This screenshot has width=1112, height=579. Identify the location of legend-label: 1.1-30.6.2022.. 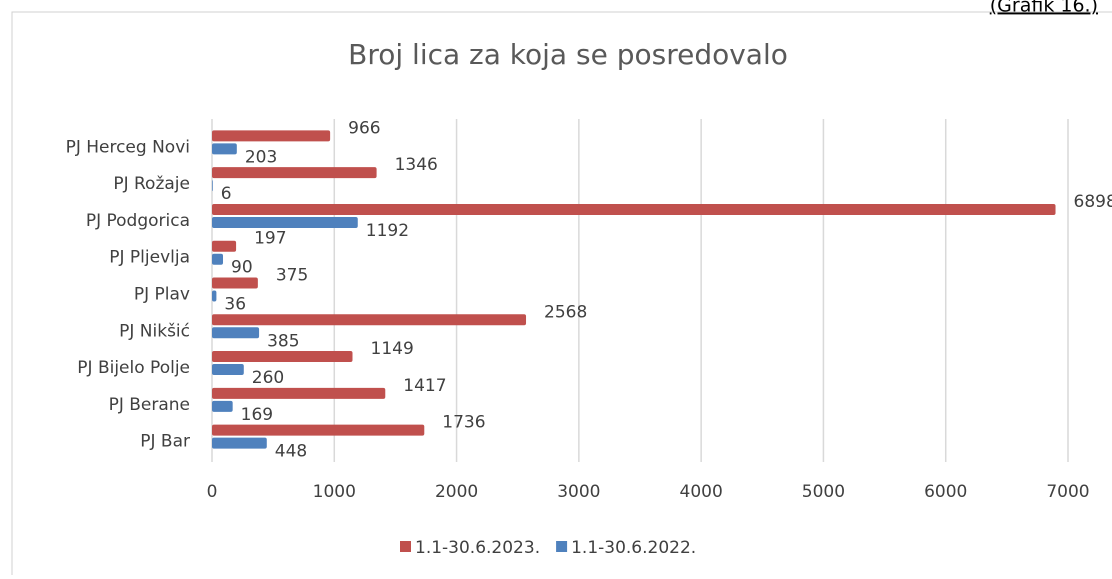
(633, 548).